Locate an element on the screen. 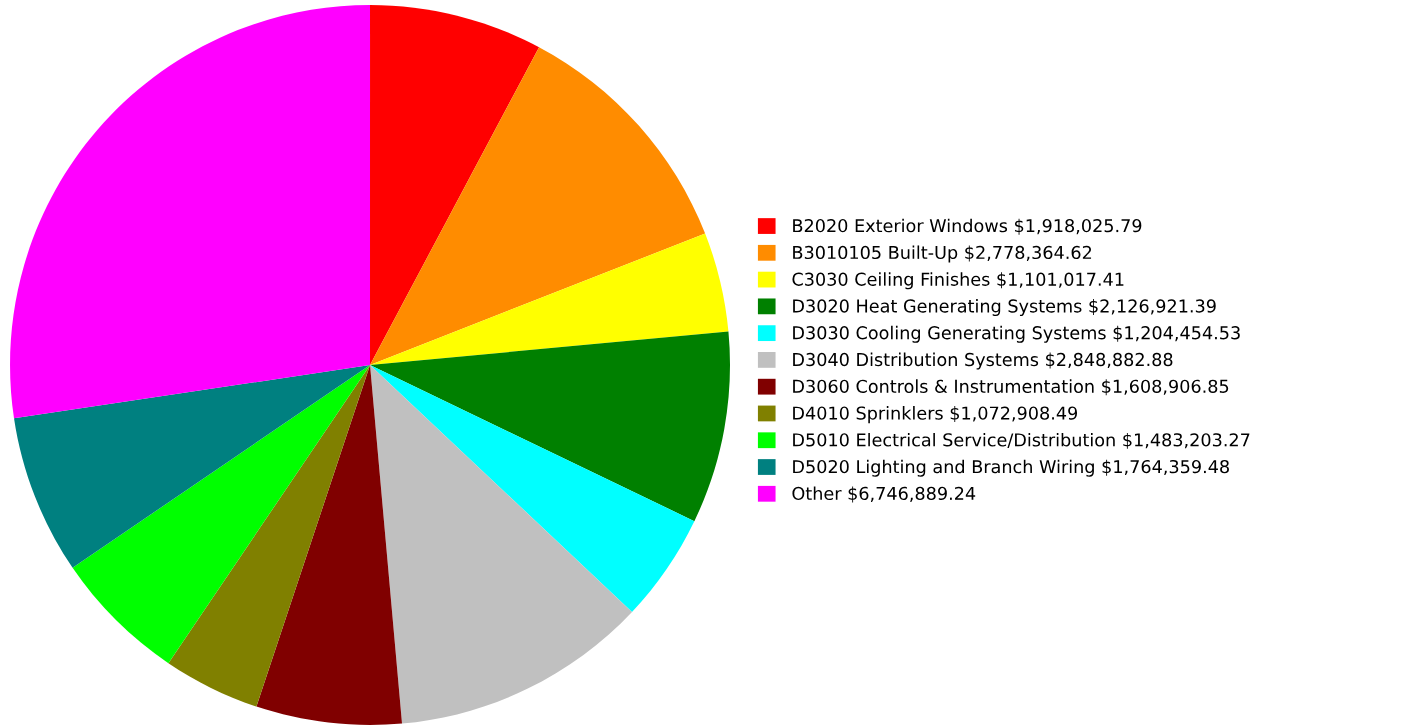  legend-label: D5010 Electrical Service/Distribution $1,483,203.27 is located at coordinates (1021, 440).